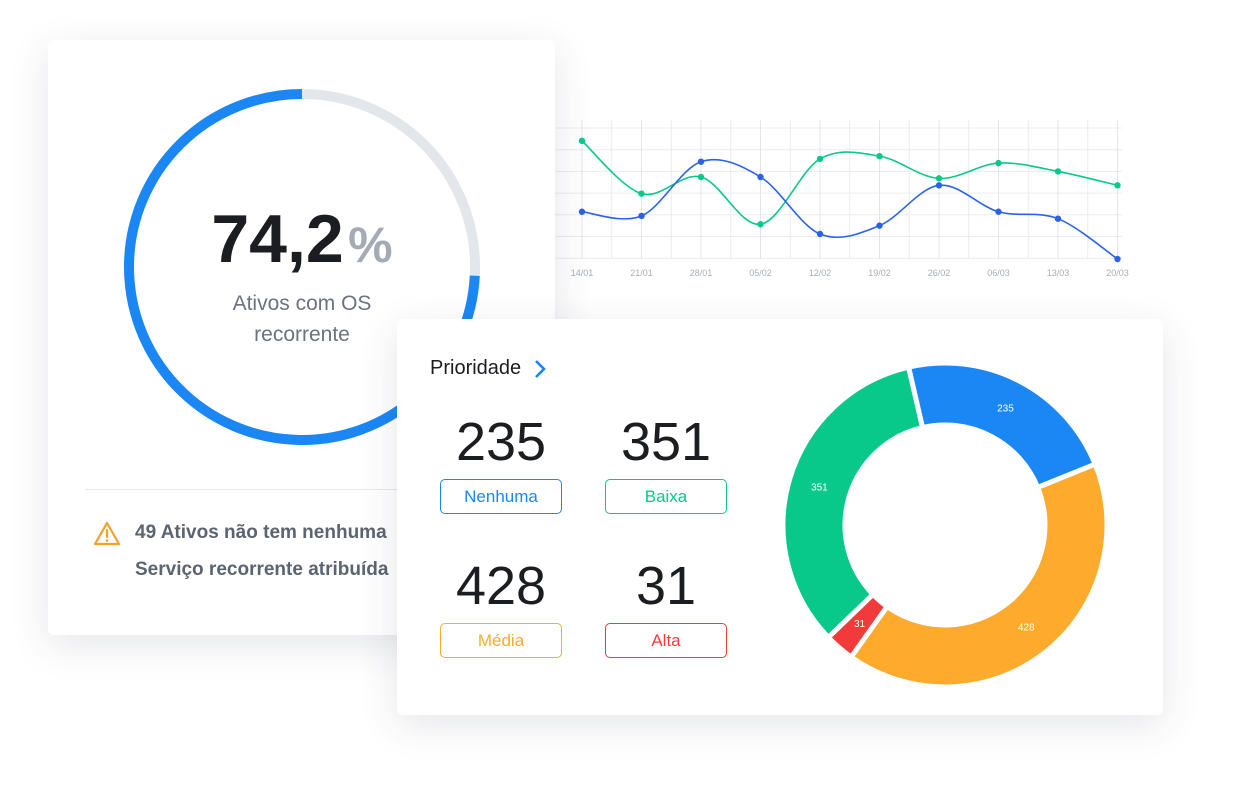  Describe the element at coordinates (701, 273) in the screenshot. I see `x-tick-label: 28/01` at that location.